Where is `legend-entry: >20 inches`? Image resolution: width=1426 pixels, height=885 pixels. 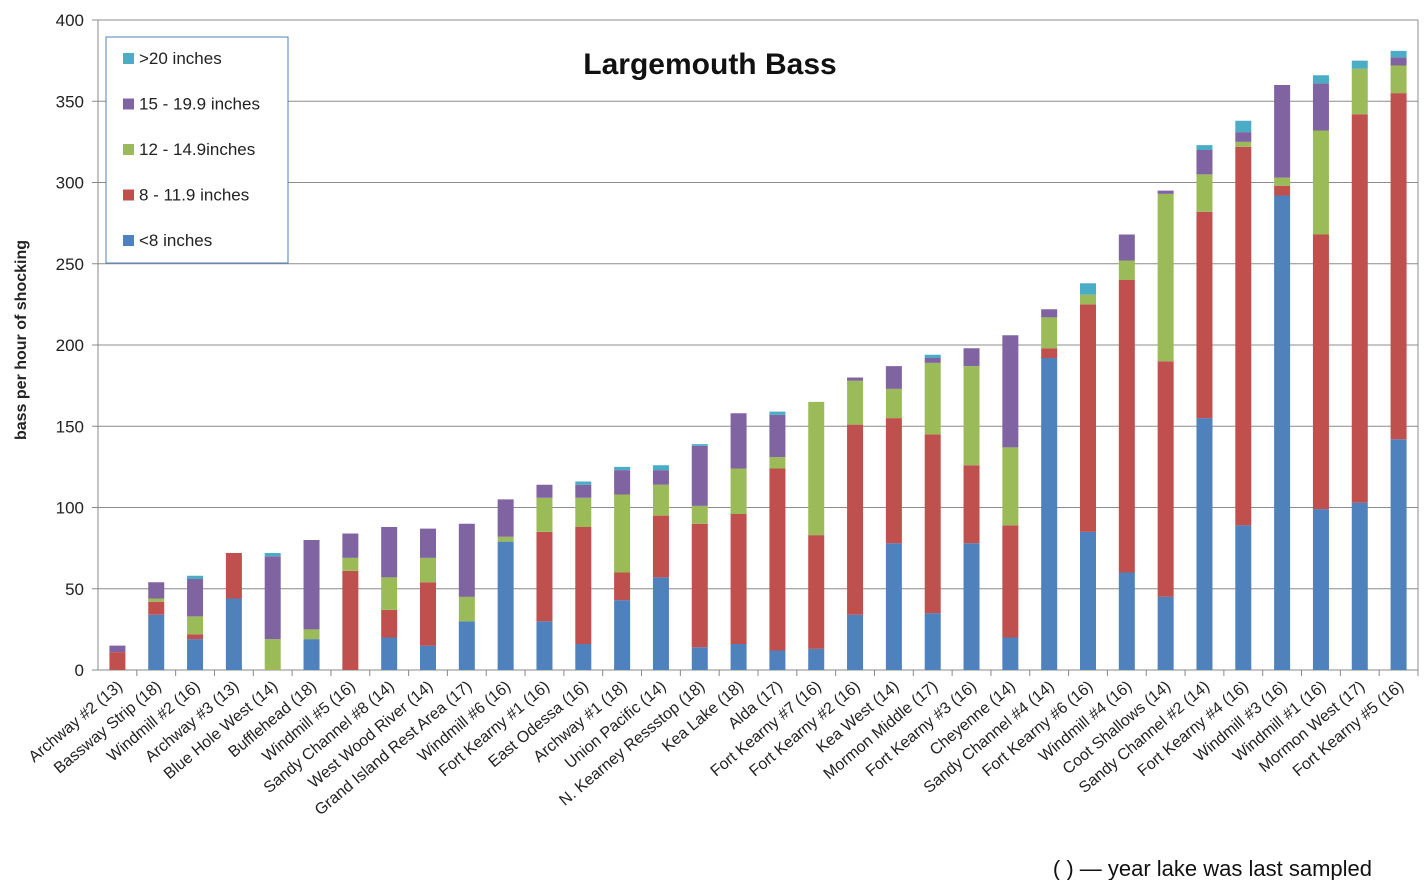 legend-entry: >20 inches is located at coordinates (180, 58).